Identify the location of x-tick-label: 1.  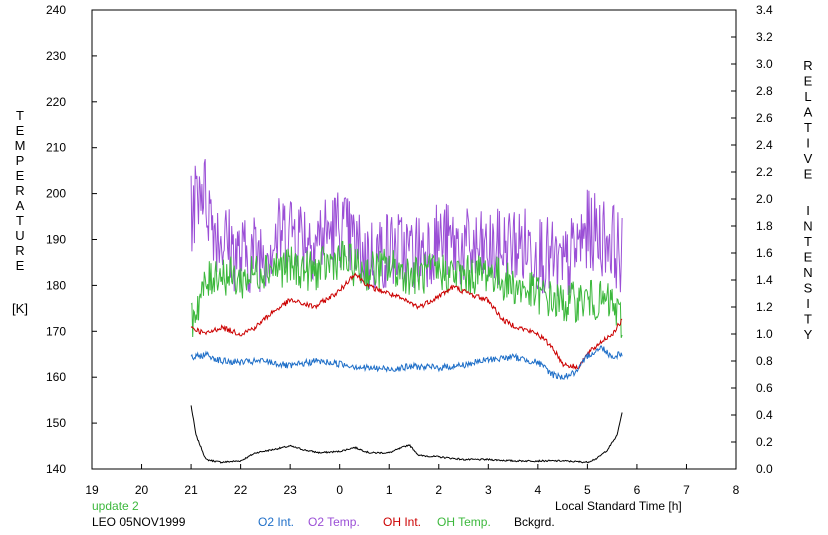
(389, 490).